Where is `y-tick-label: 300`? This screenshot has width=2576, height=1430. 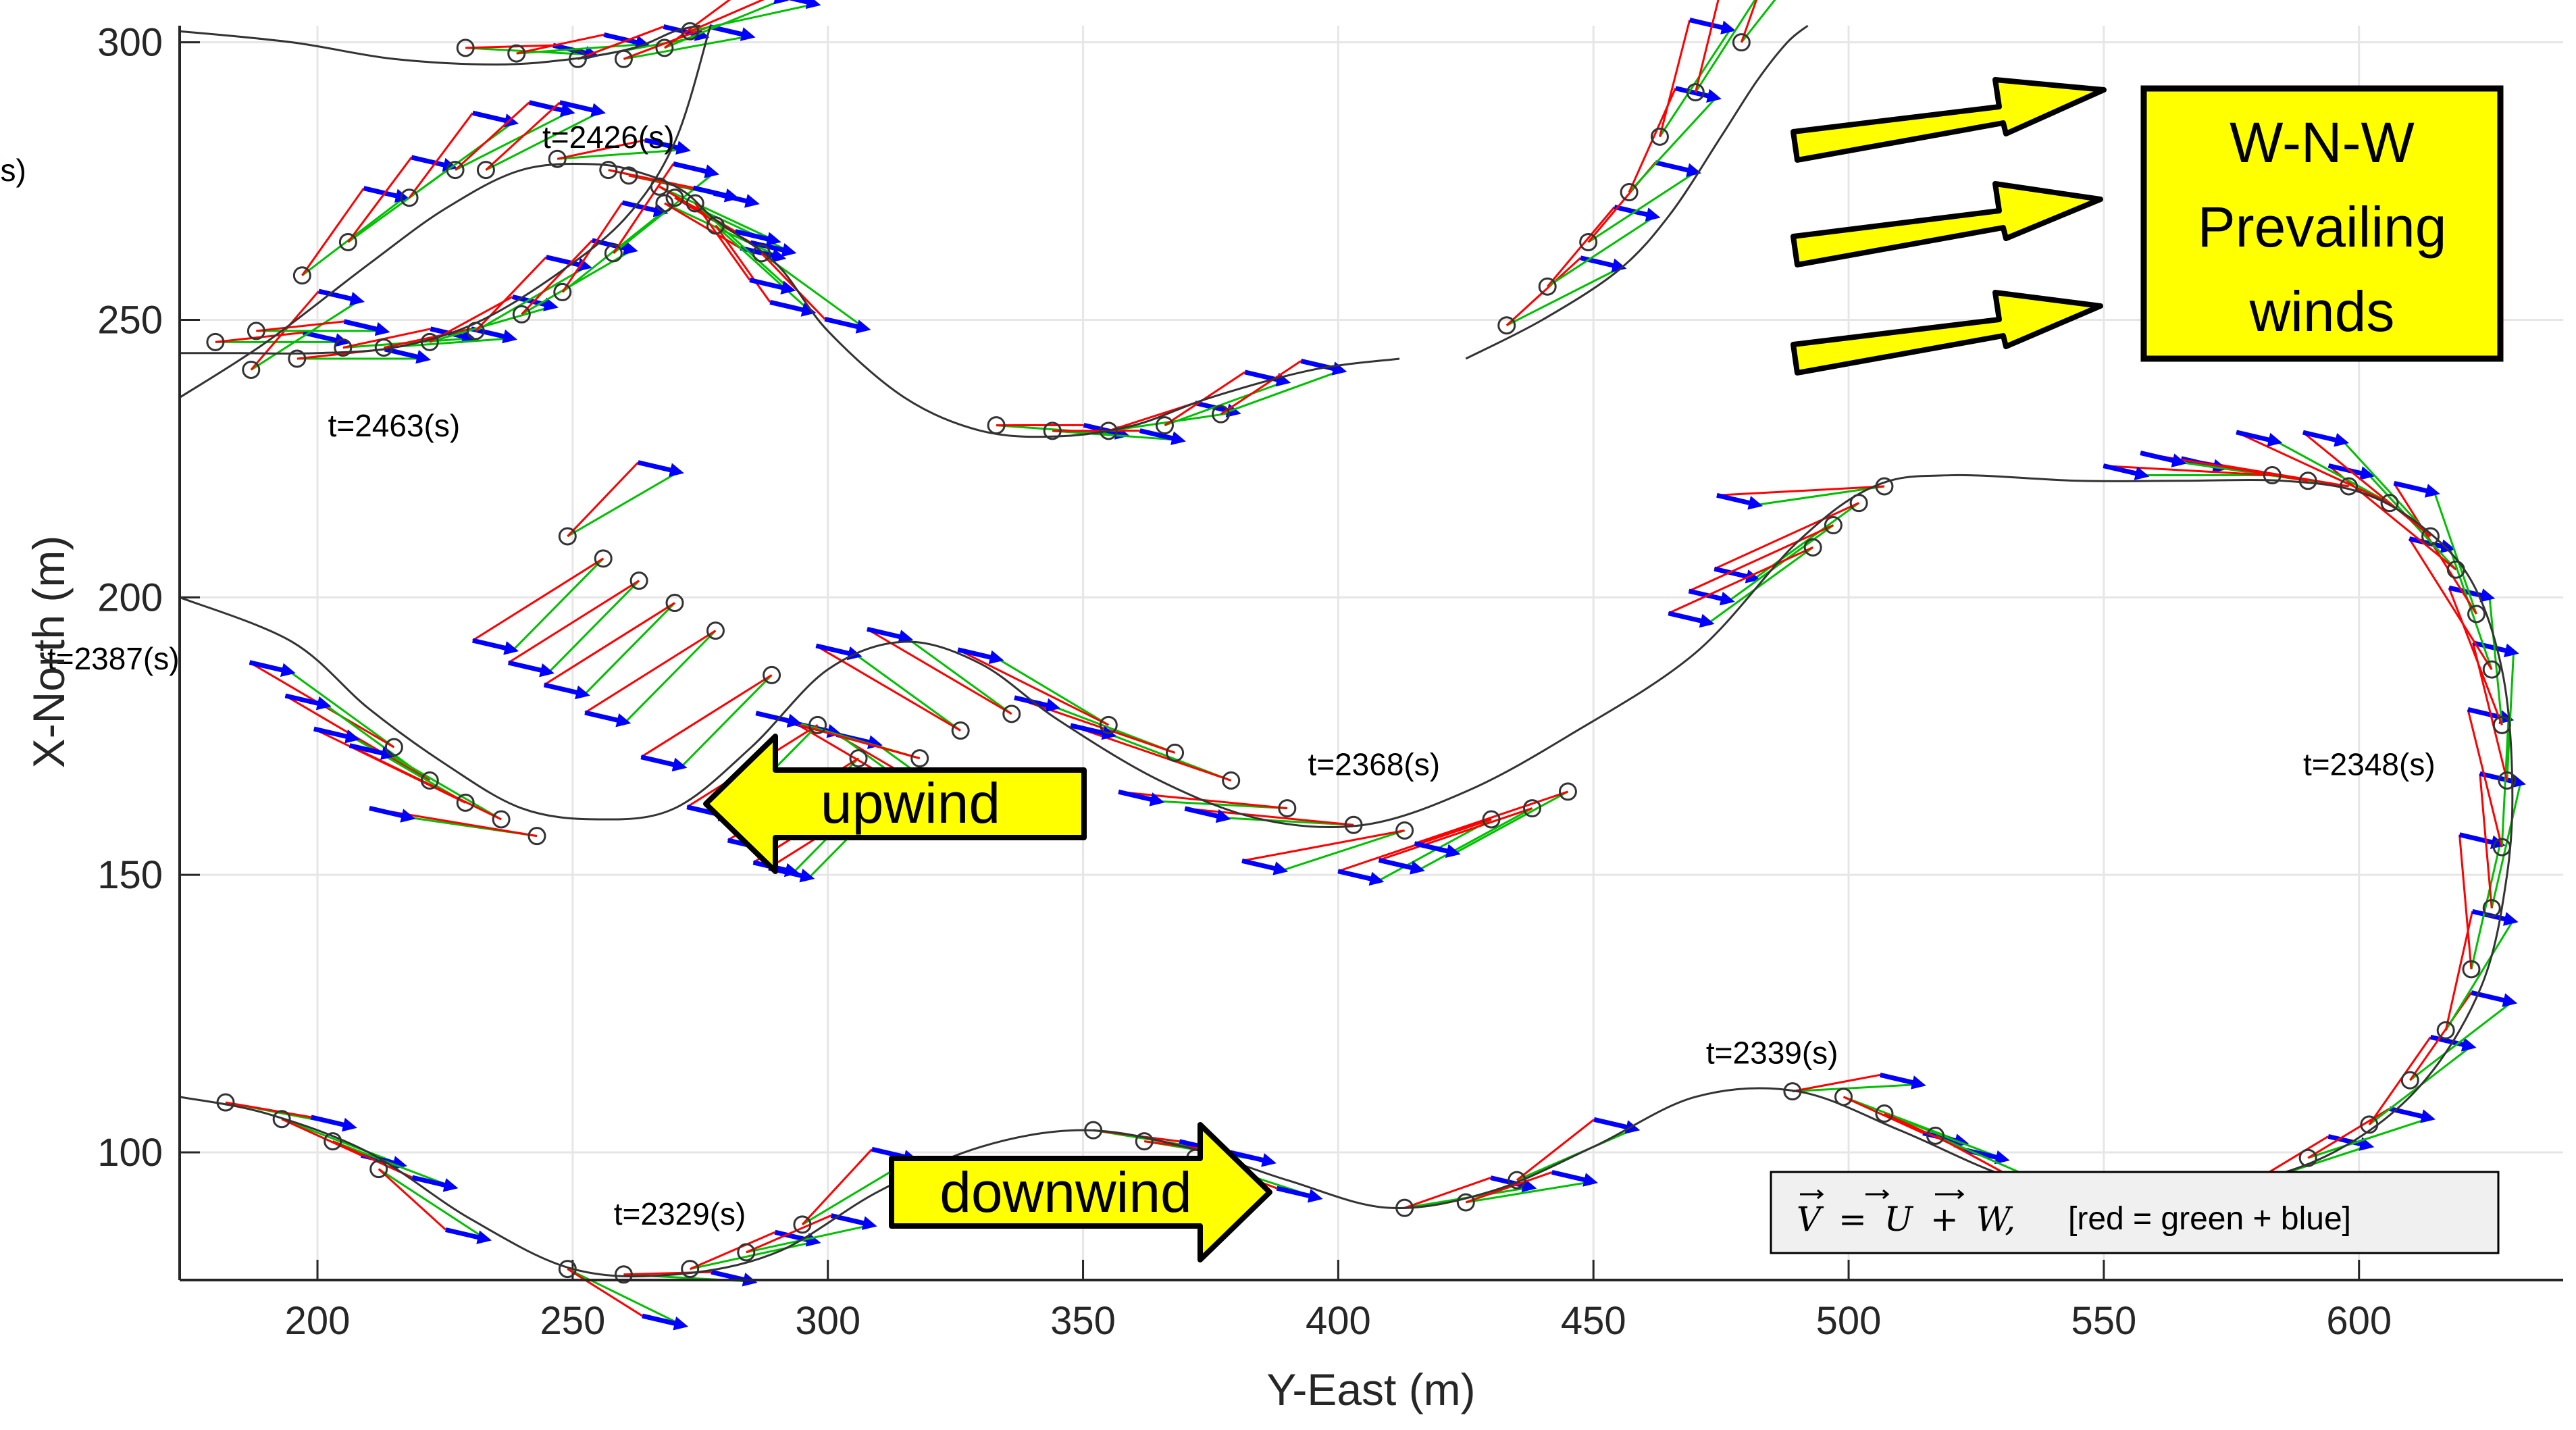
y-tick-label: 300 is located at coordinates (130, 43).